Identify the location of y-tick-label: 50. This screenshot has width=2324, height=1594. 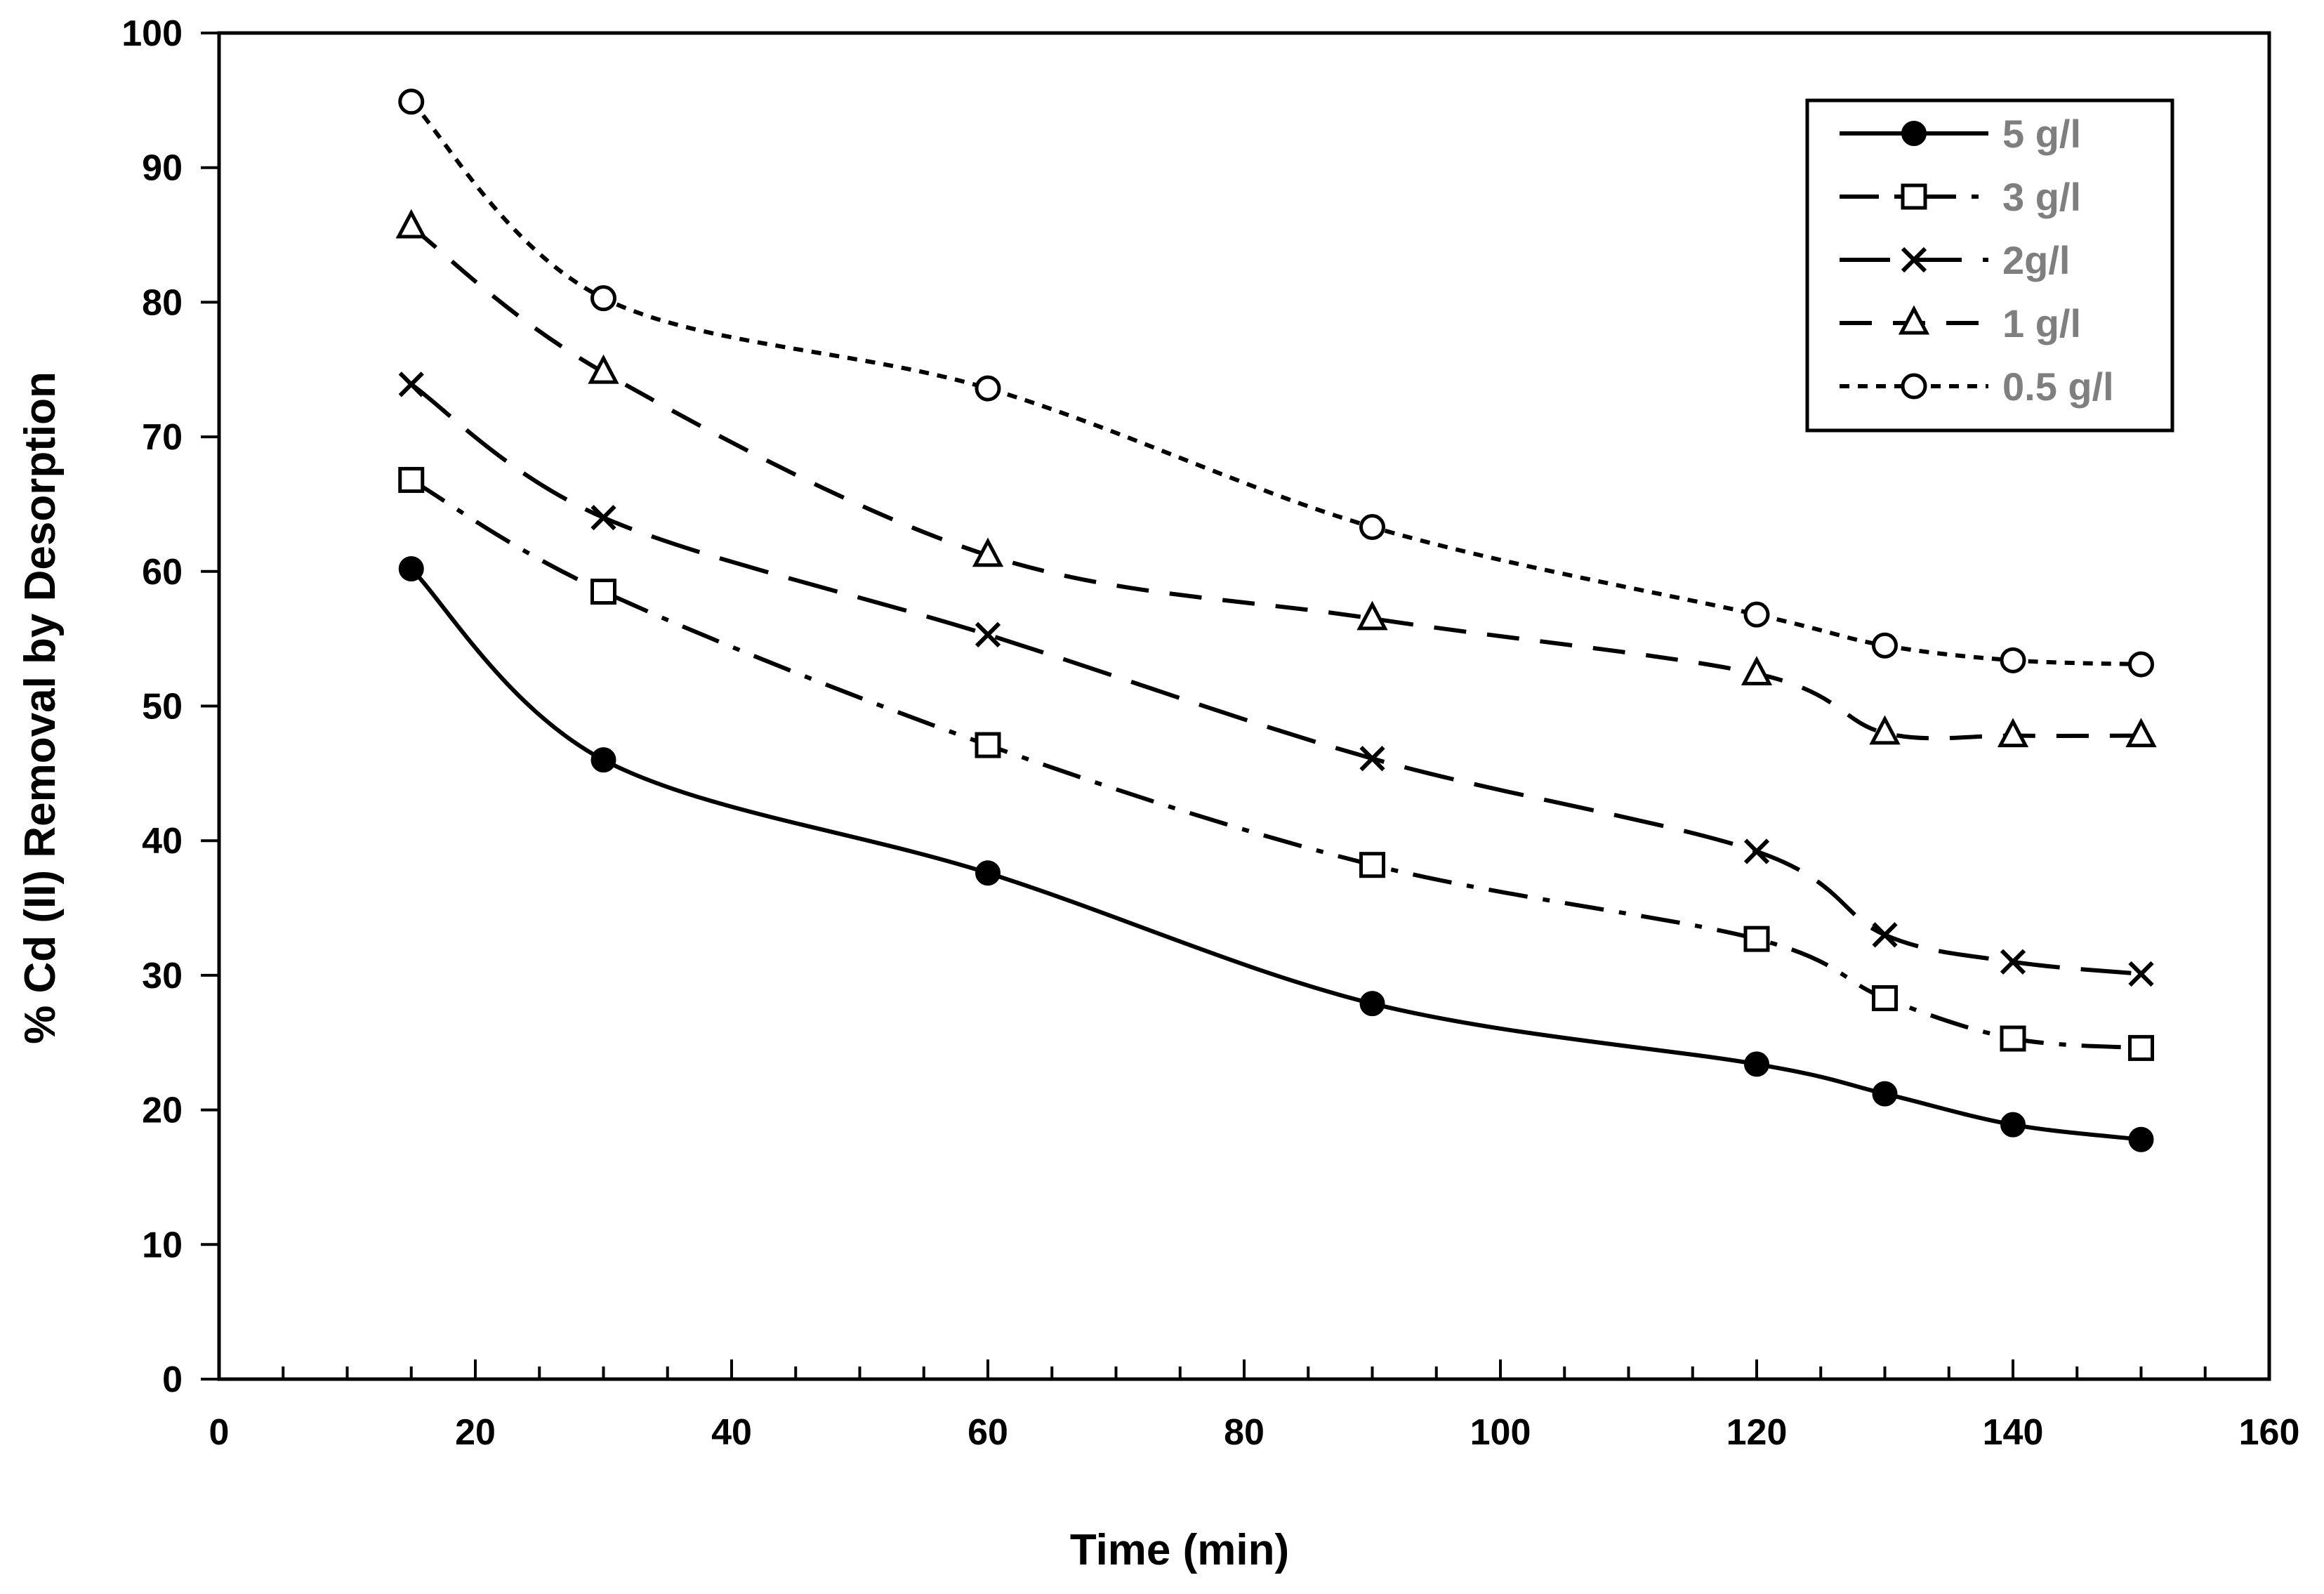
(162, 707).